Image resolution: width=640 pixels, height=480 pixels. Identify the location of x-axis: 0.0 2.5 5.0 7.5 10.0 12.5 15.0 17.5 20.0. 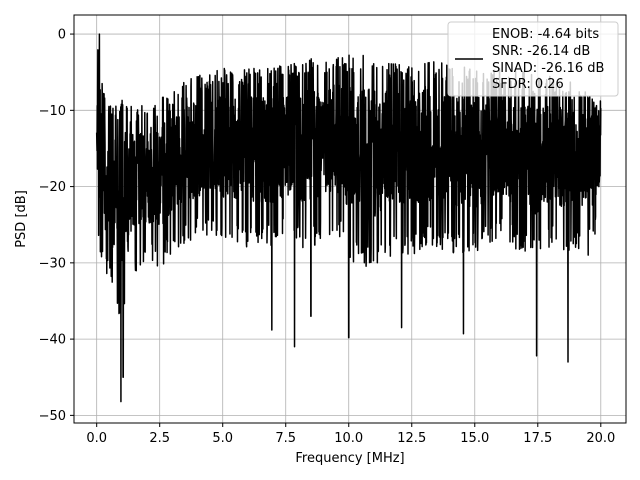
(350, 434).